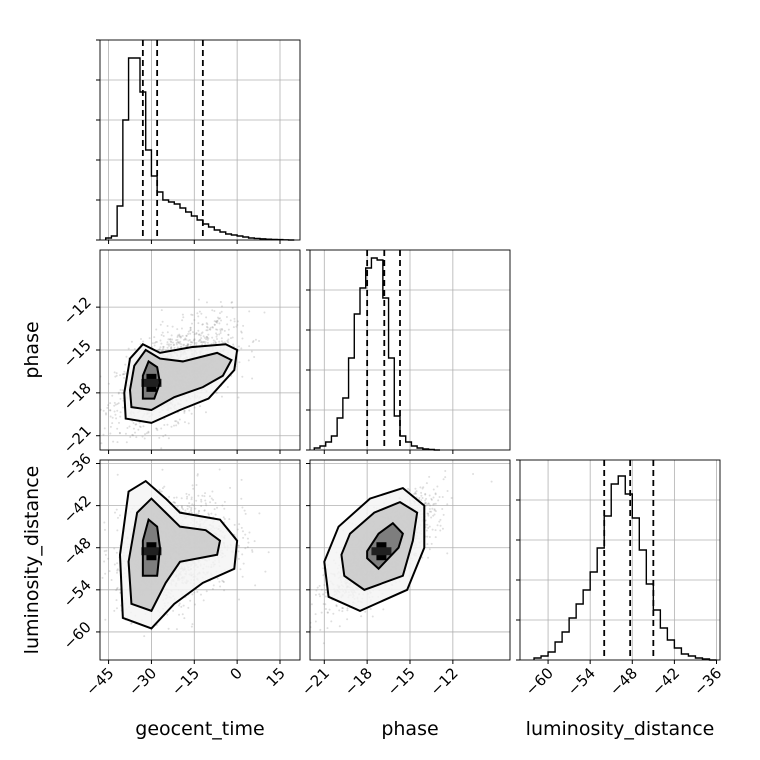 The image size is (760, 760). I want to click on panel-content, so click(182, 553).